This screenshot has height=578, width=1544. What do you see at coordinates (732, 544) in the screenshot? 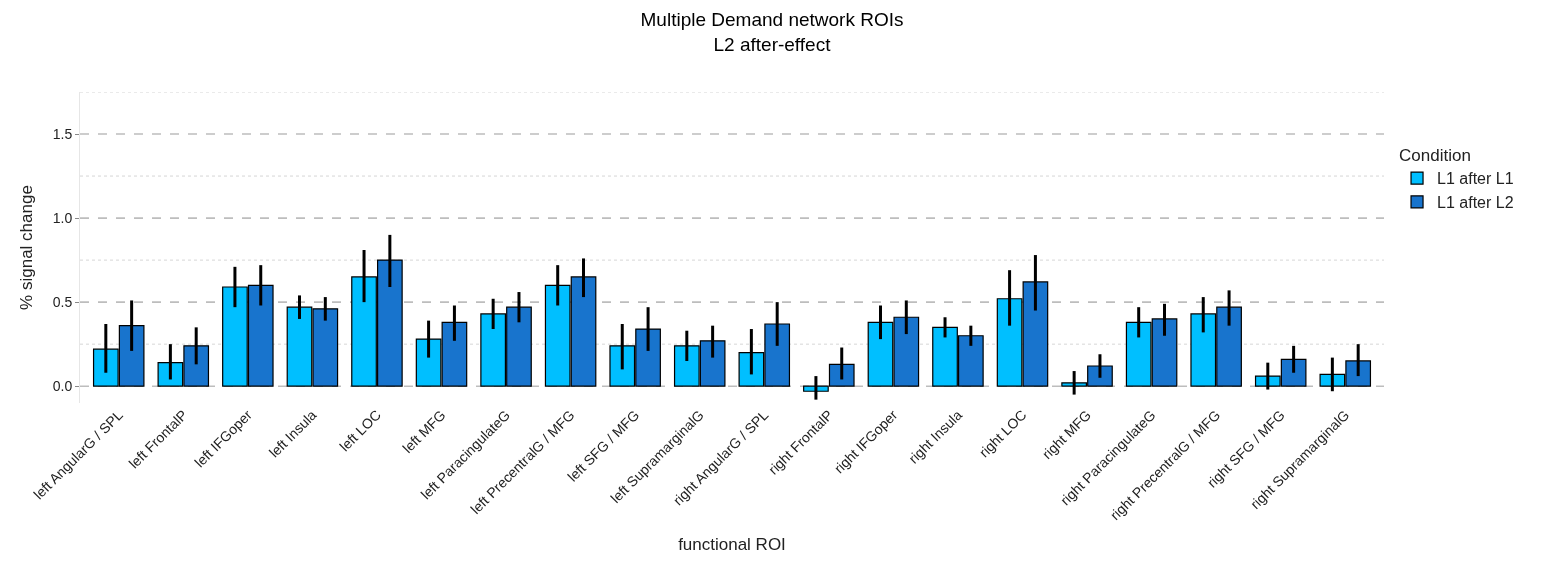
I see `x-axis-title: functional ROI` at bounding box center [732, 544].